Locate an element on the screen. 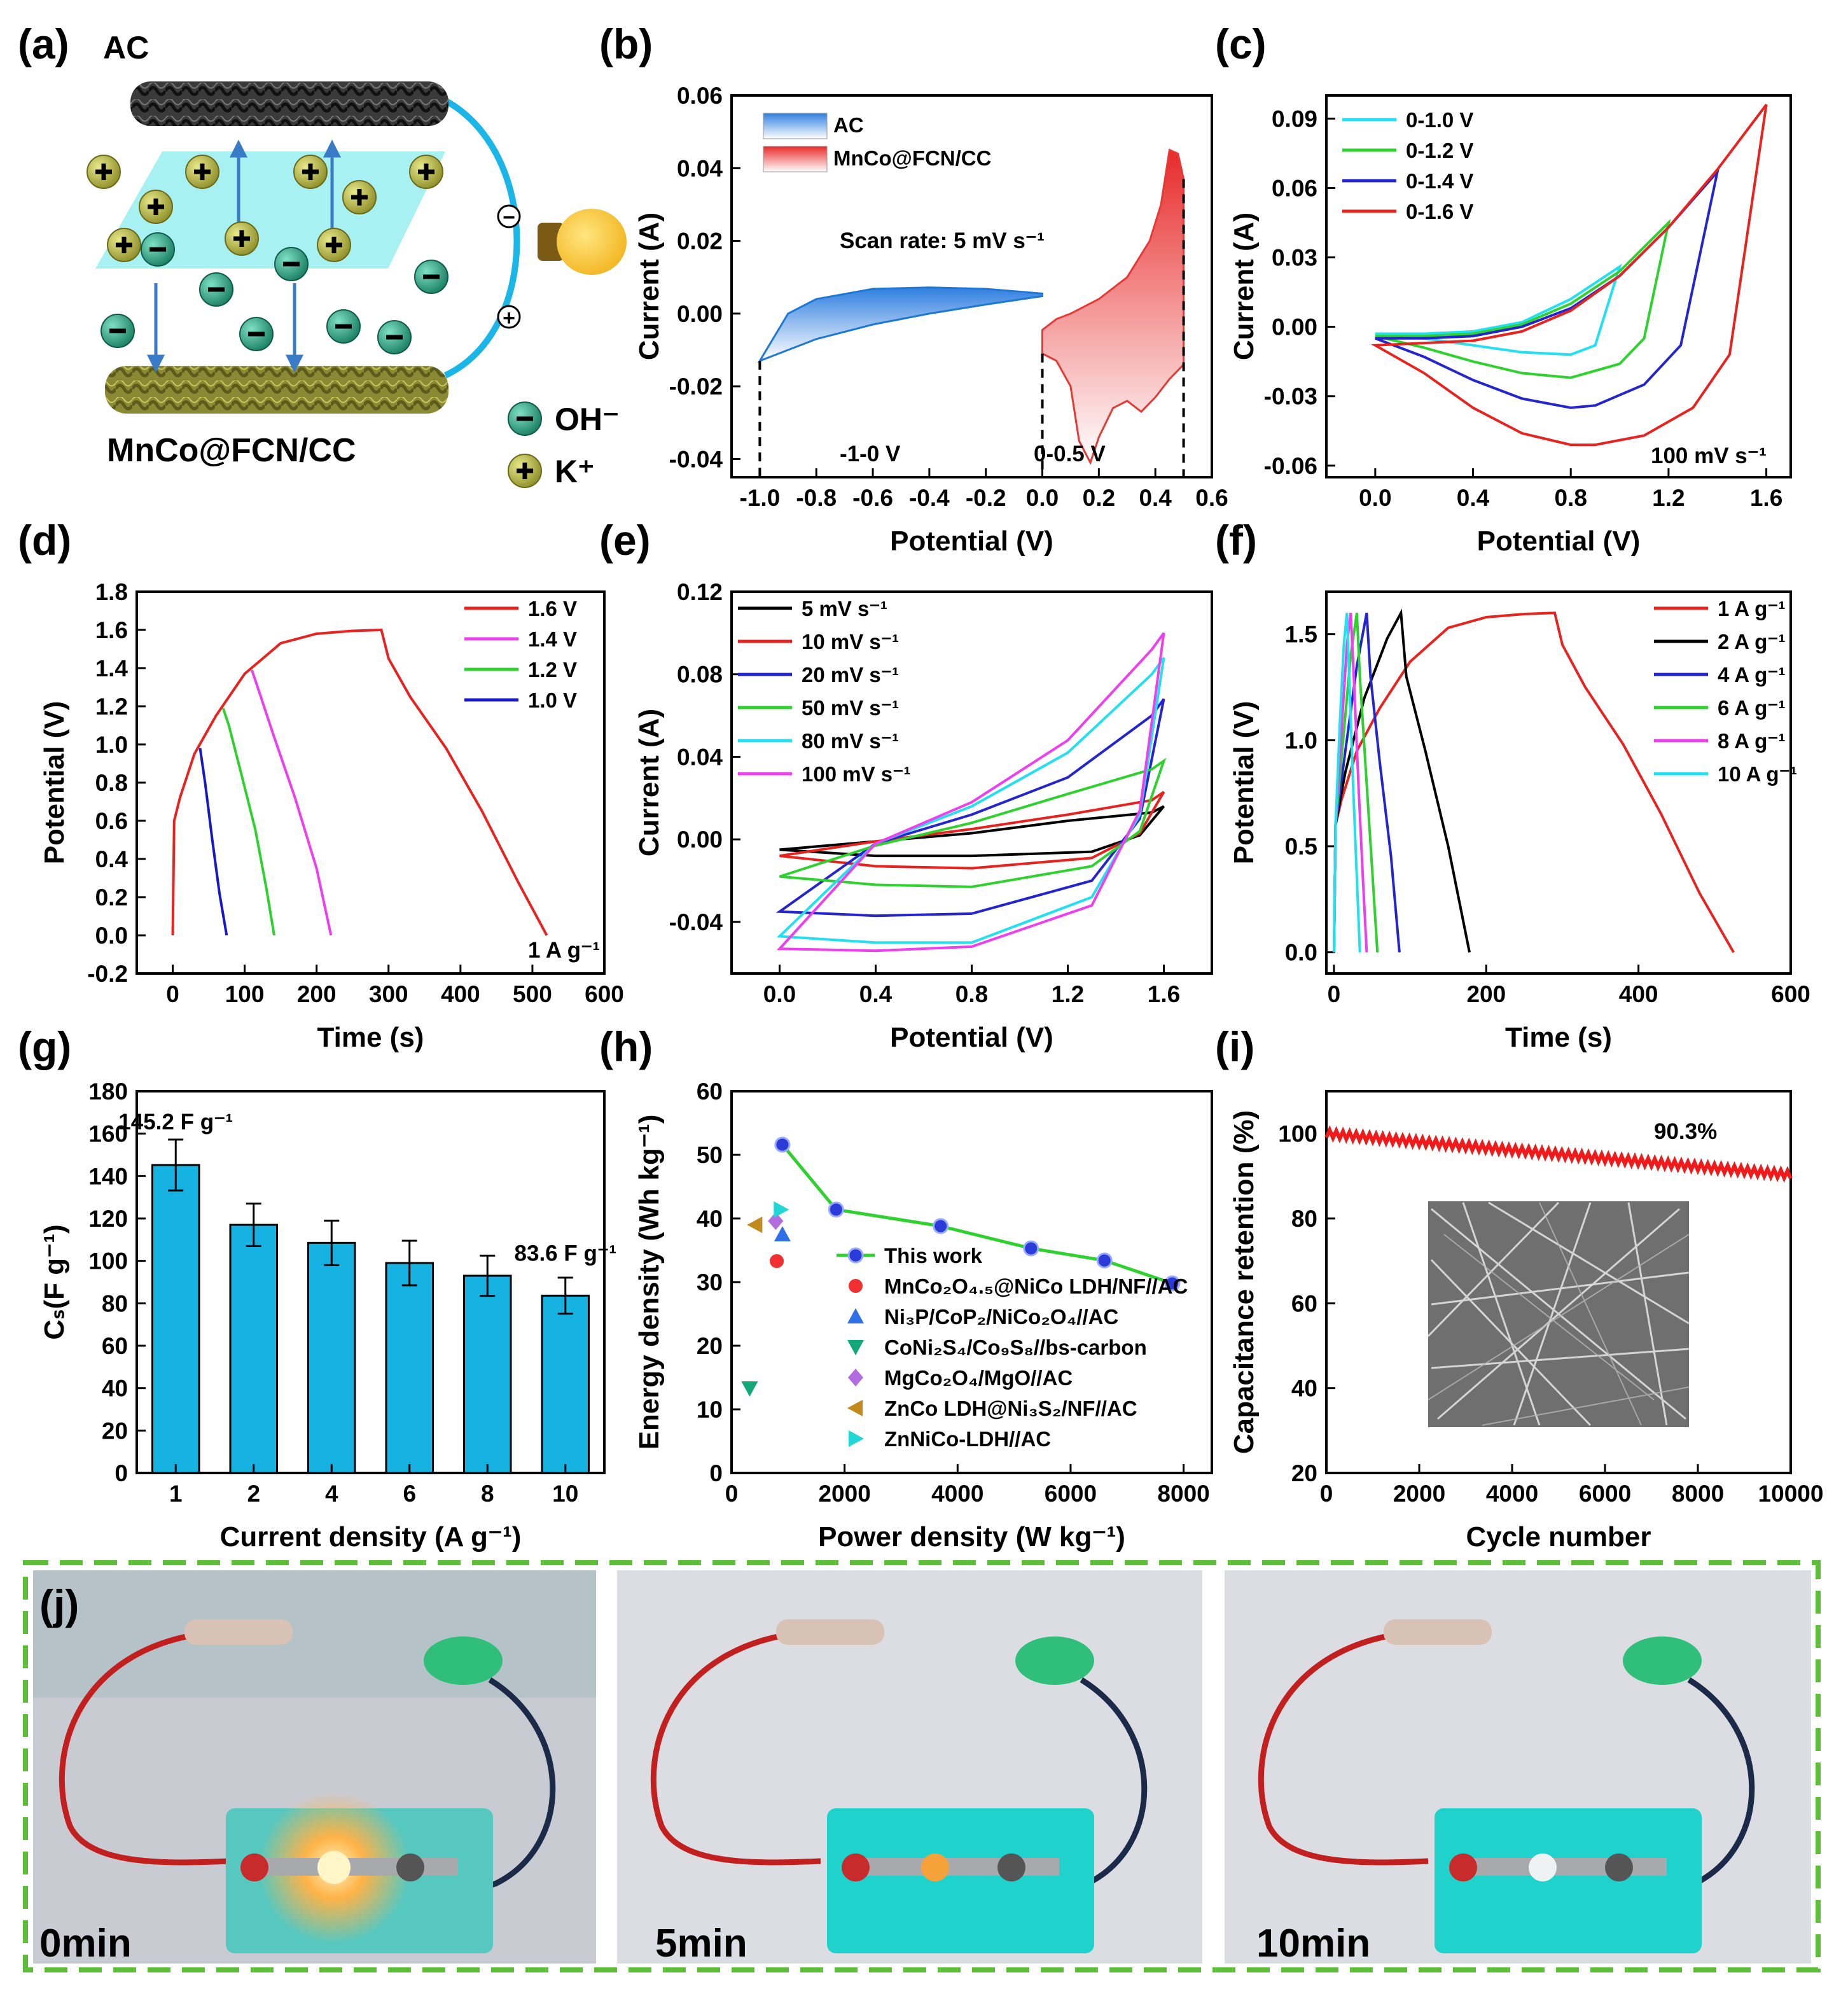 The image size is (1848, 1989). y-tick-label: 0.12 is located at coordinates (700, 592).